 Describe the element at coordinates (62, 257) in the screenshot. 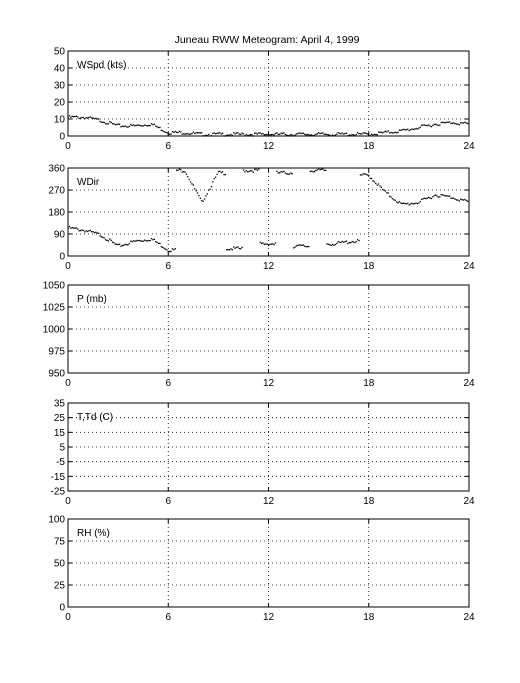

I see `wdir-ytick-label: 0` at that location.